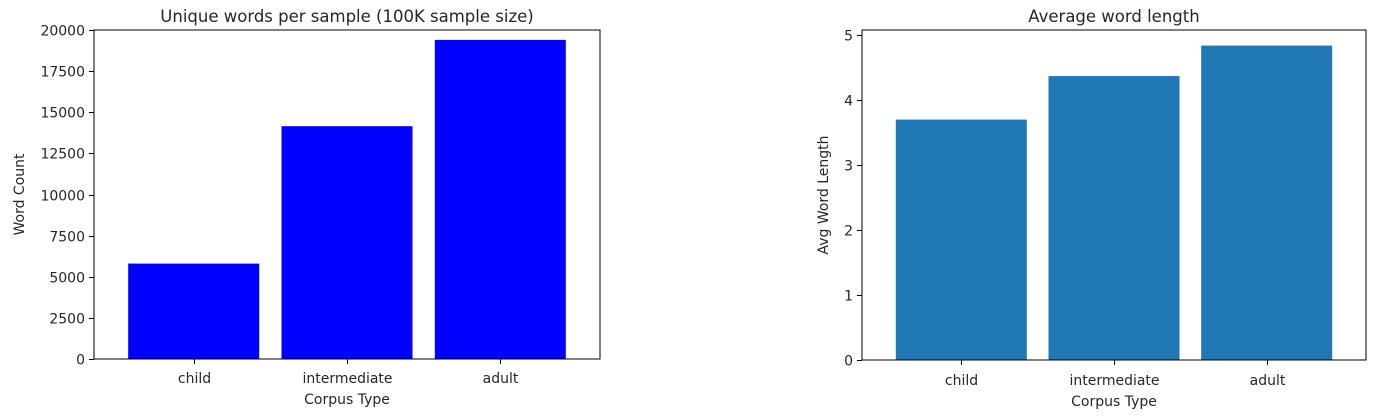  What do you see at coordinates (62, 73) in the screenshot?
I see `word-count-y-tick-label: 17500` at bounding box center [62, 73].